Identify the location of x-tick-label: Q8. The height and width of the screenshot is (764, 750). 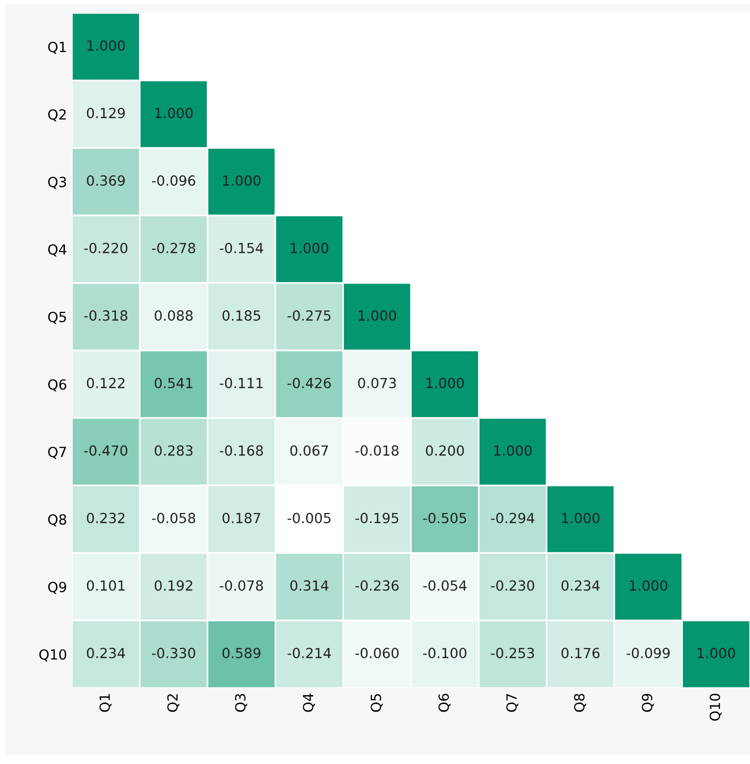
(580, 703).